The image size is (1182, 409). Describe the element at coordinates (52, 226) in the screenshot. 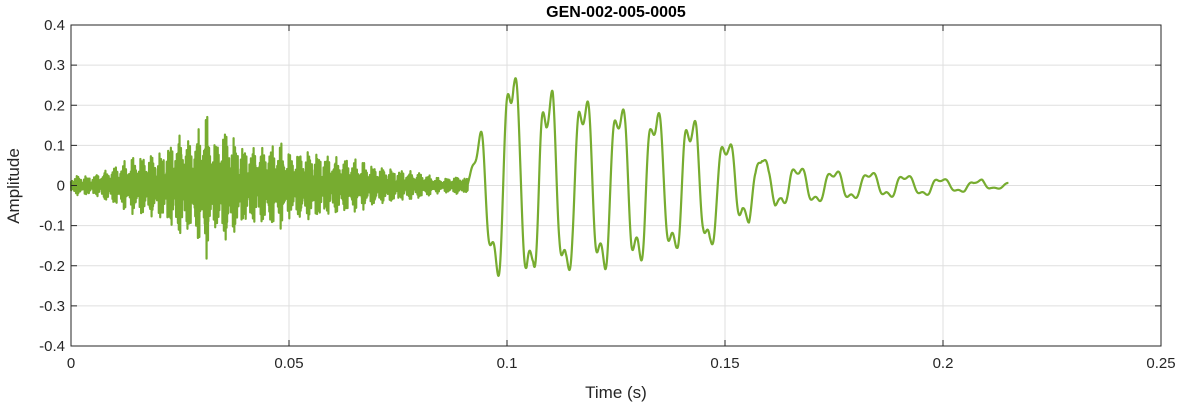

I see `y-tick-label: -0.1` at that location.